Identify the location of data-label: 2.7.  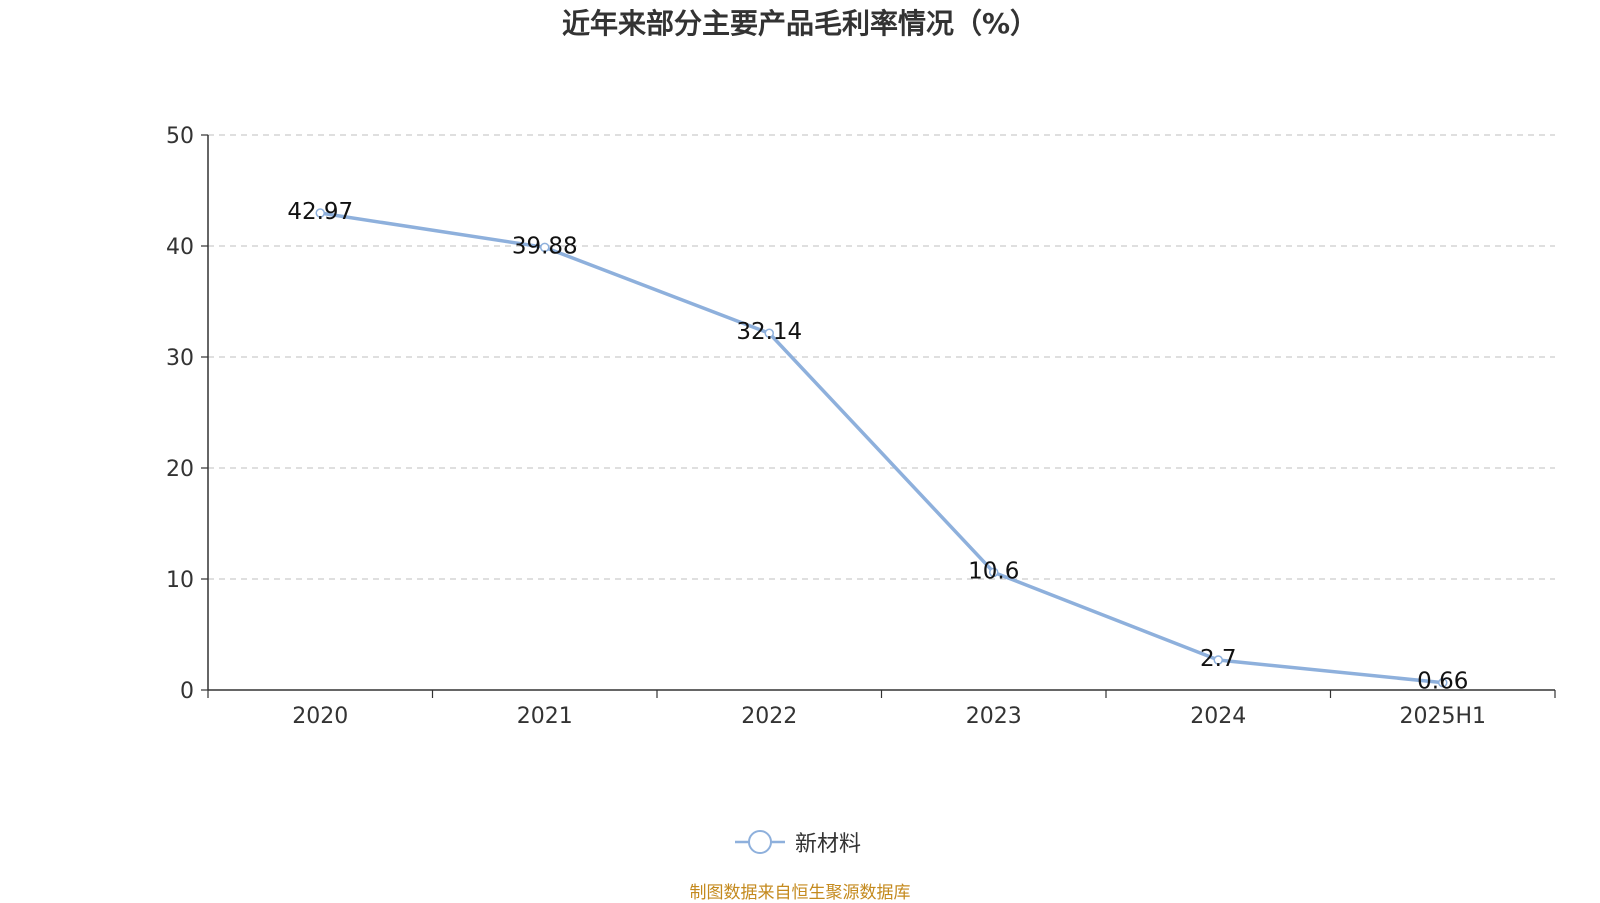
(1218, 659).